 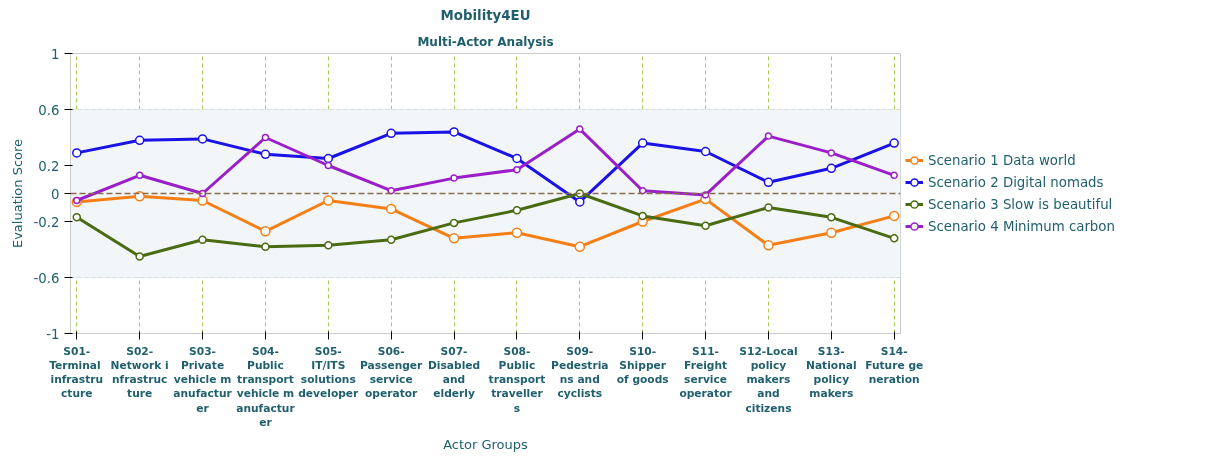 I want to click on x-tick-label: S10-Shipper of goods, so click(x=642, y=365).